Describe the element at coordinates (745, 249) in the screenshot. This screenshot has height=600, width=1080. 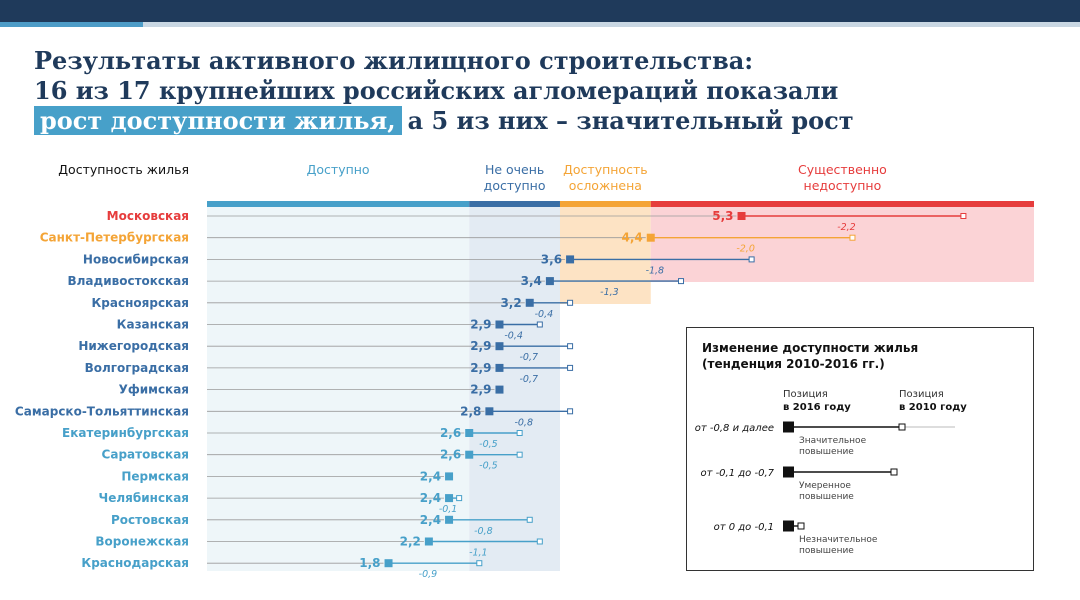
I see `change-label: -2,0` at that location.